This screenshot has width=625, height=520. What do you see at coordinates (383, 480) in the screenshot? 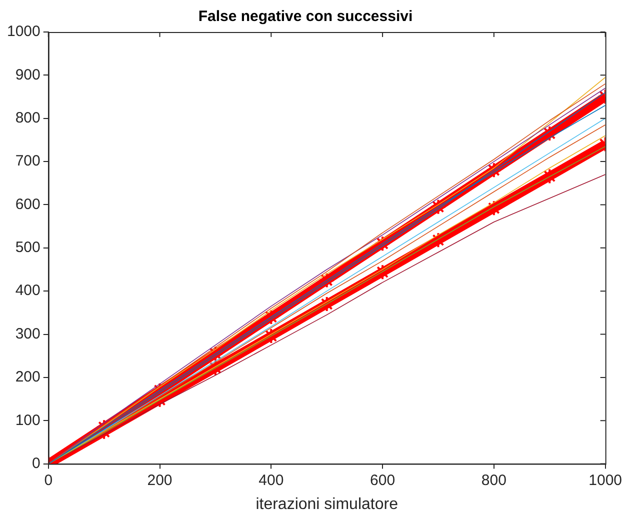
I see `x-tick-label: 600` at bounding box center [383, 480].